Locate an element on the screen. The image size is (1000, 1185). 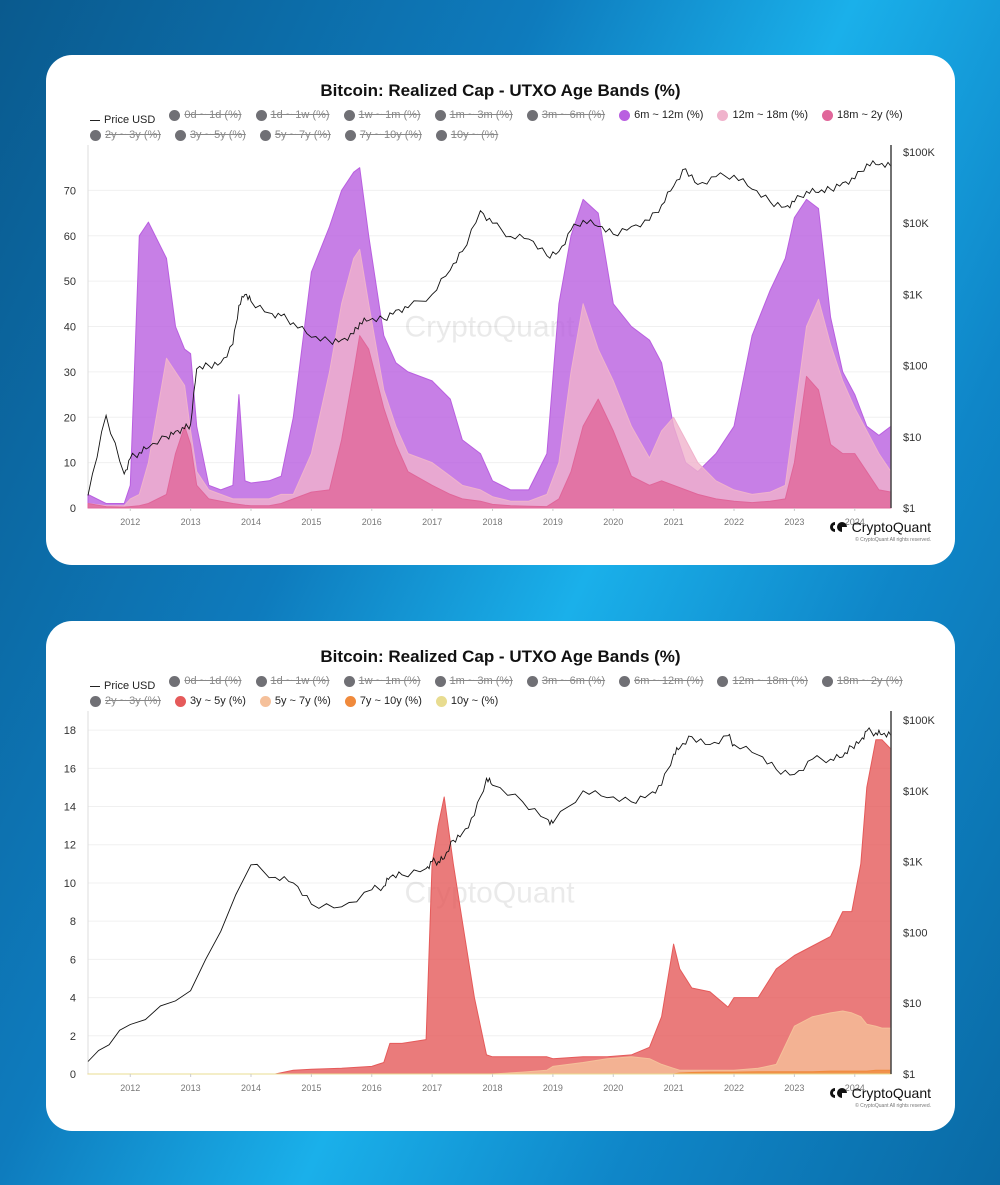
y-tick-label: 6 is located at coordinates (73, 960).